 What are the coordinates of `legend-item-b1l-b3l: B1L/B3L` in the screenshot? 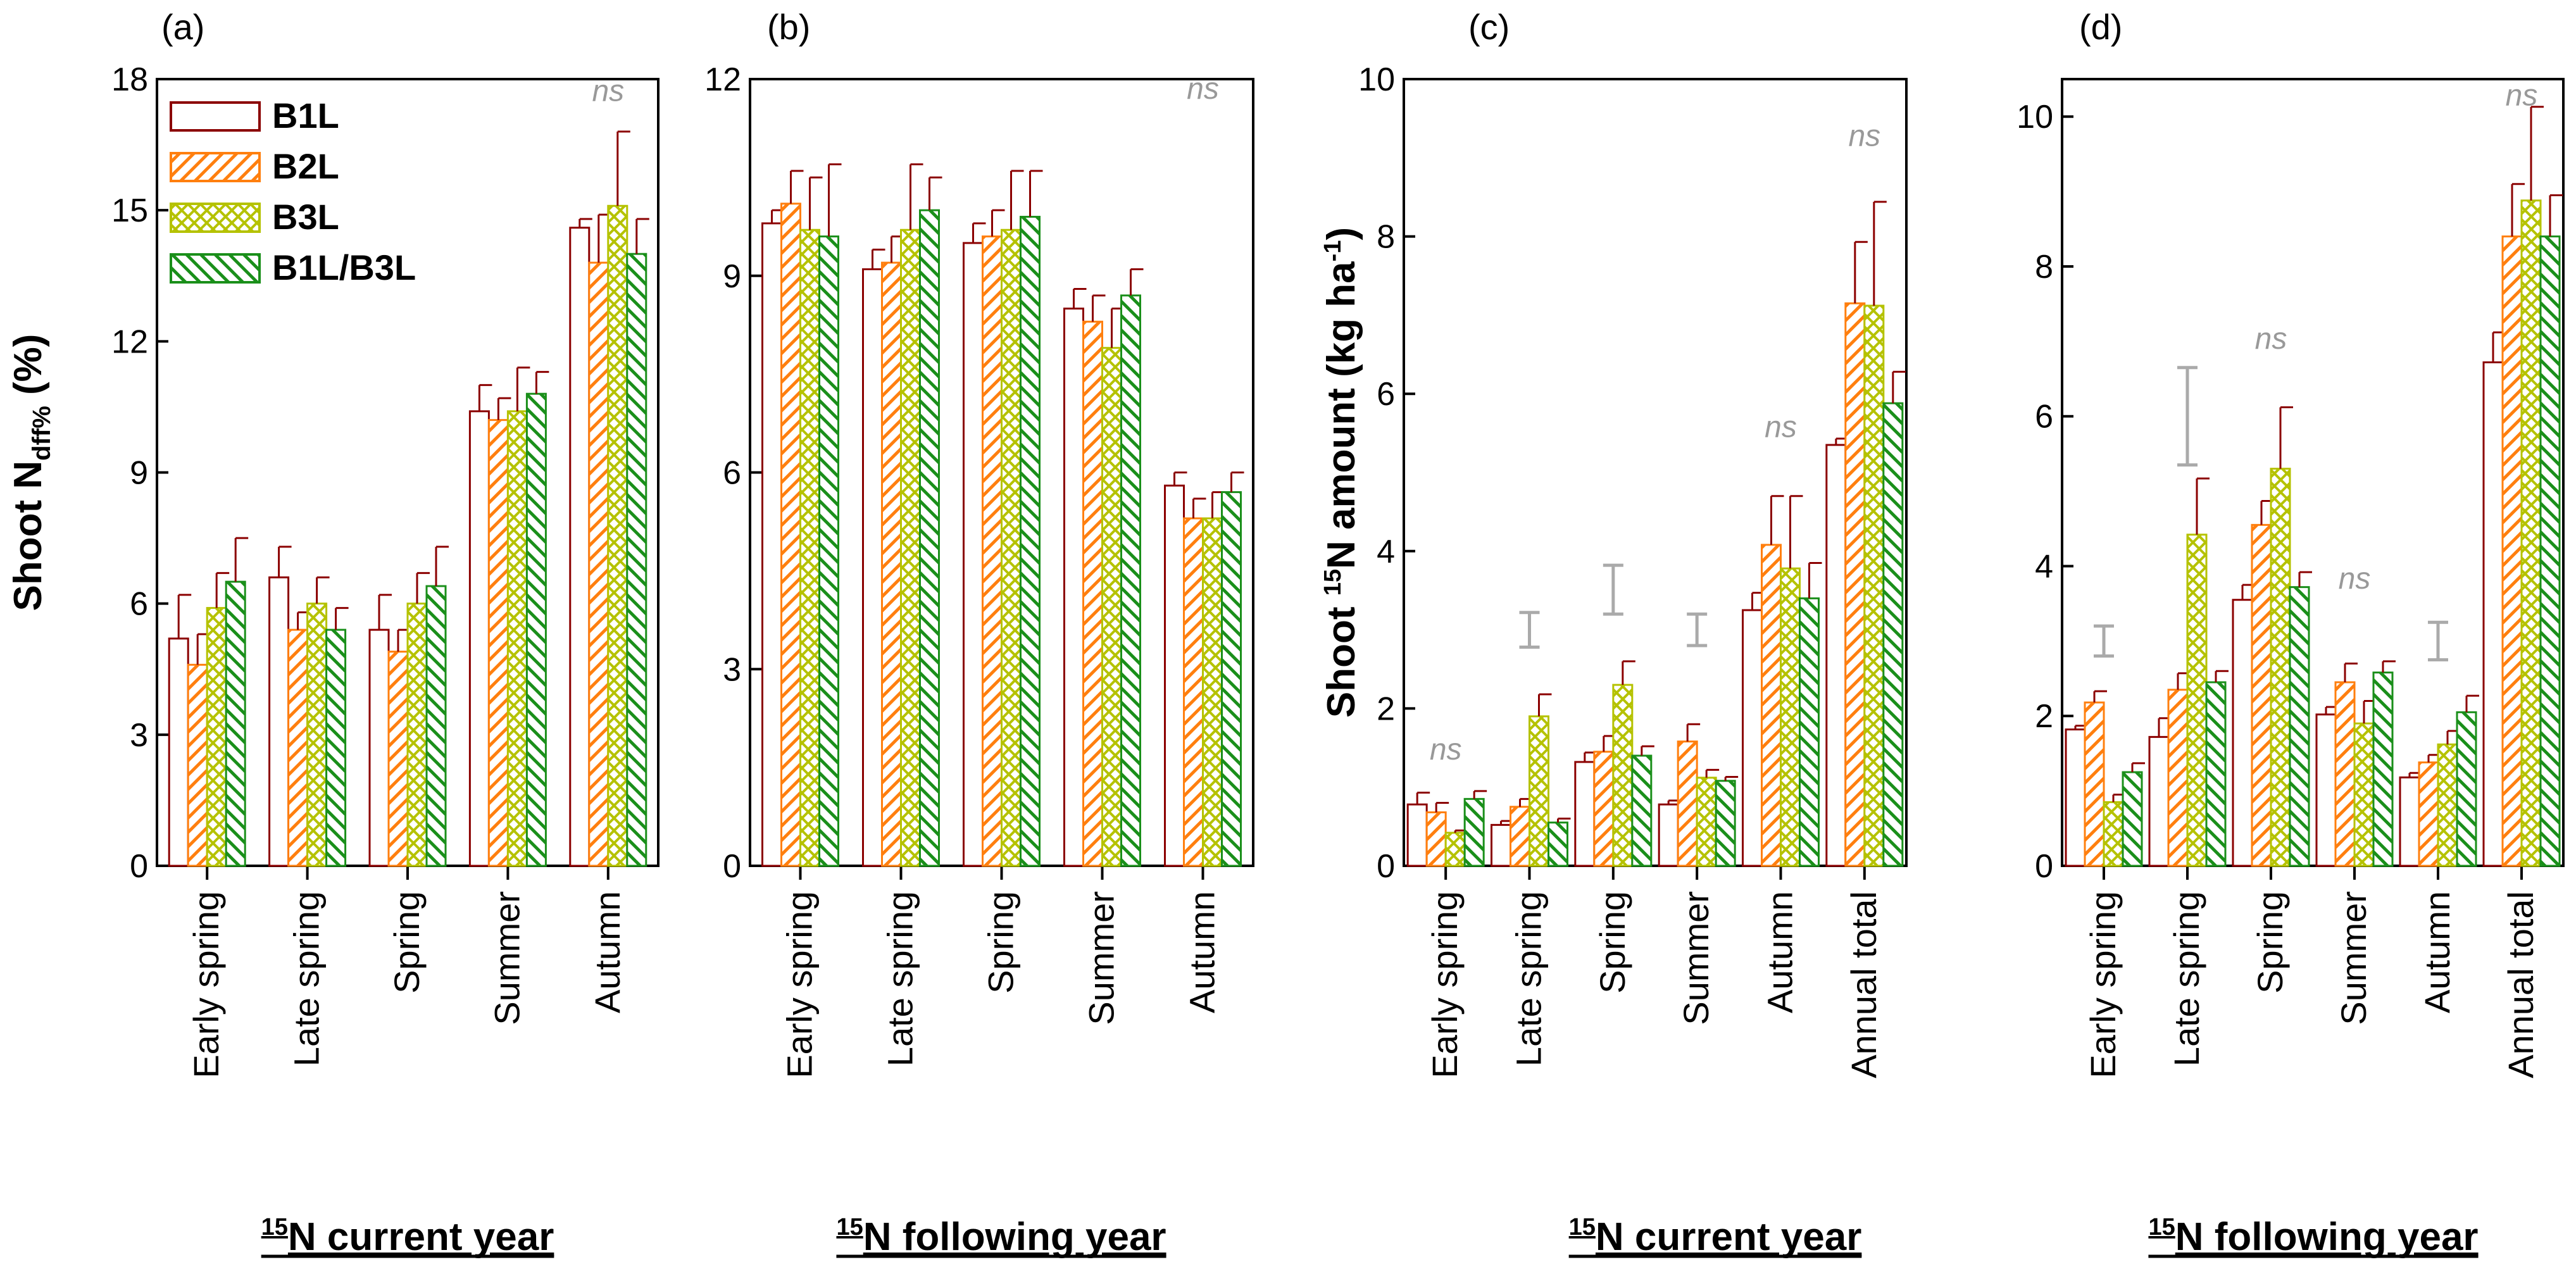 It's located at (293, 267).